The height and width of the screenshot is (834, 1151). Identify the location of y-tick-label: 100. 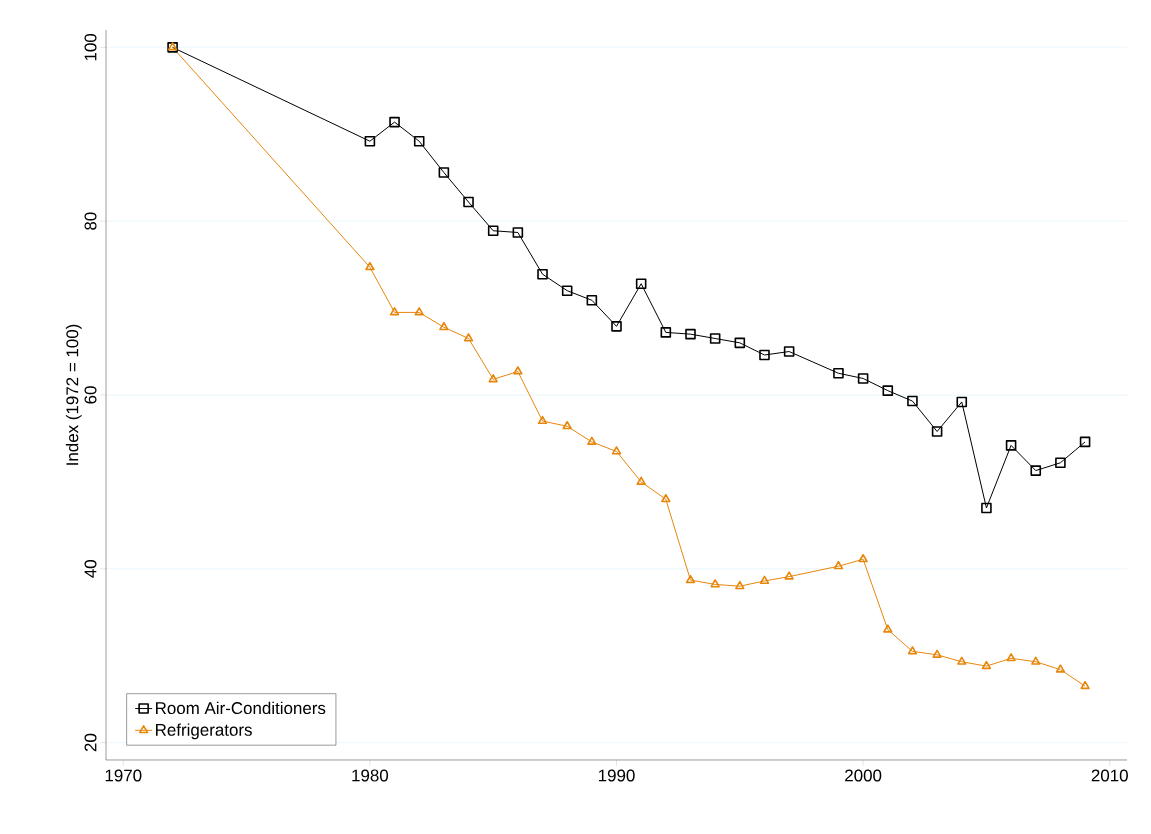
(90, 47).